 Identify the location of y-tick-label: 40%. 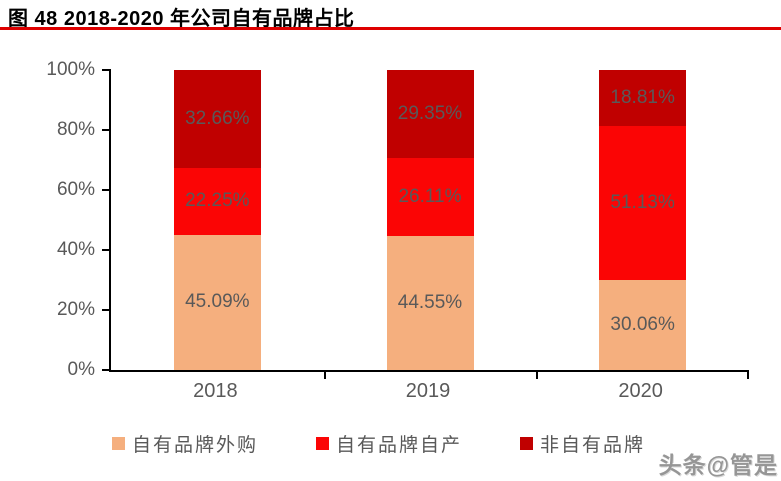
(75, 249).